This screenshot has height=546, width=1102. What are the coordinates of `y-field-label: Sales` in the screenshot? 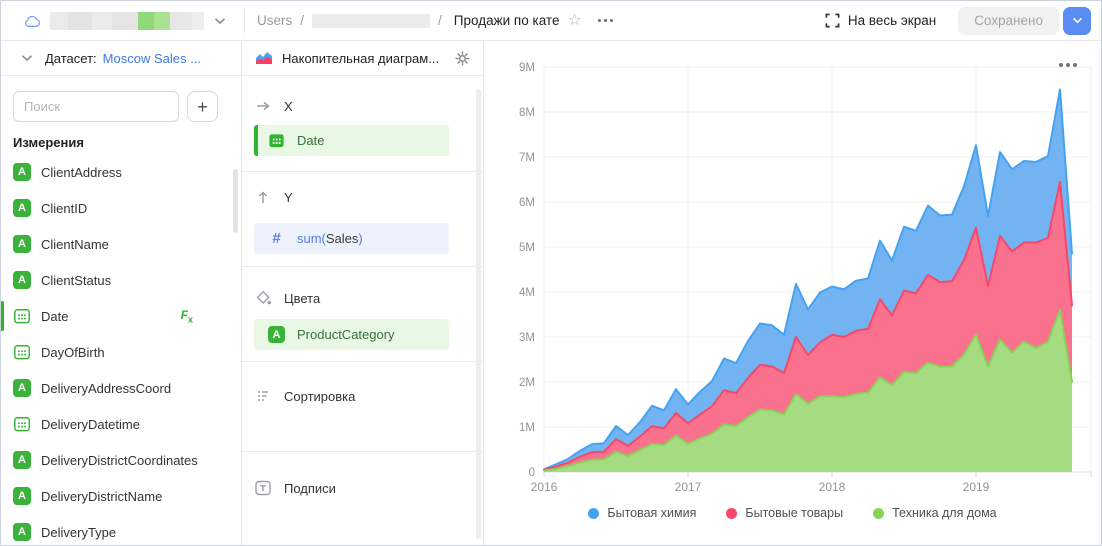 It's located at (342, 238).